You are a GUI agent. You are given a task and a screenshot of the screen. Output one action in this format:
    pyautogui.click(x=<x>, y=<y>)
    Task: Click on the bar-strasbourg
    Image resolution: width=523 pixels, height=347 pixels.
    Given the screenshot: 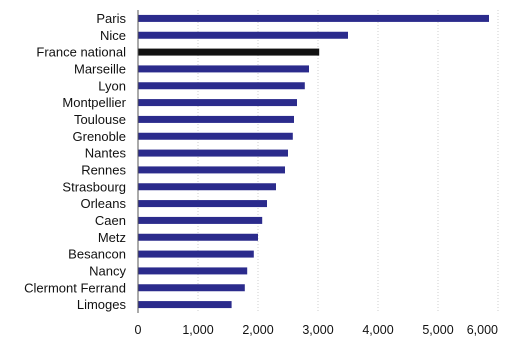 What is the action you would take?
    pyautogui.click(x=207, y=187)
    